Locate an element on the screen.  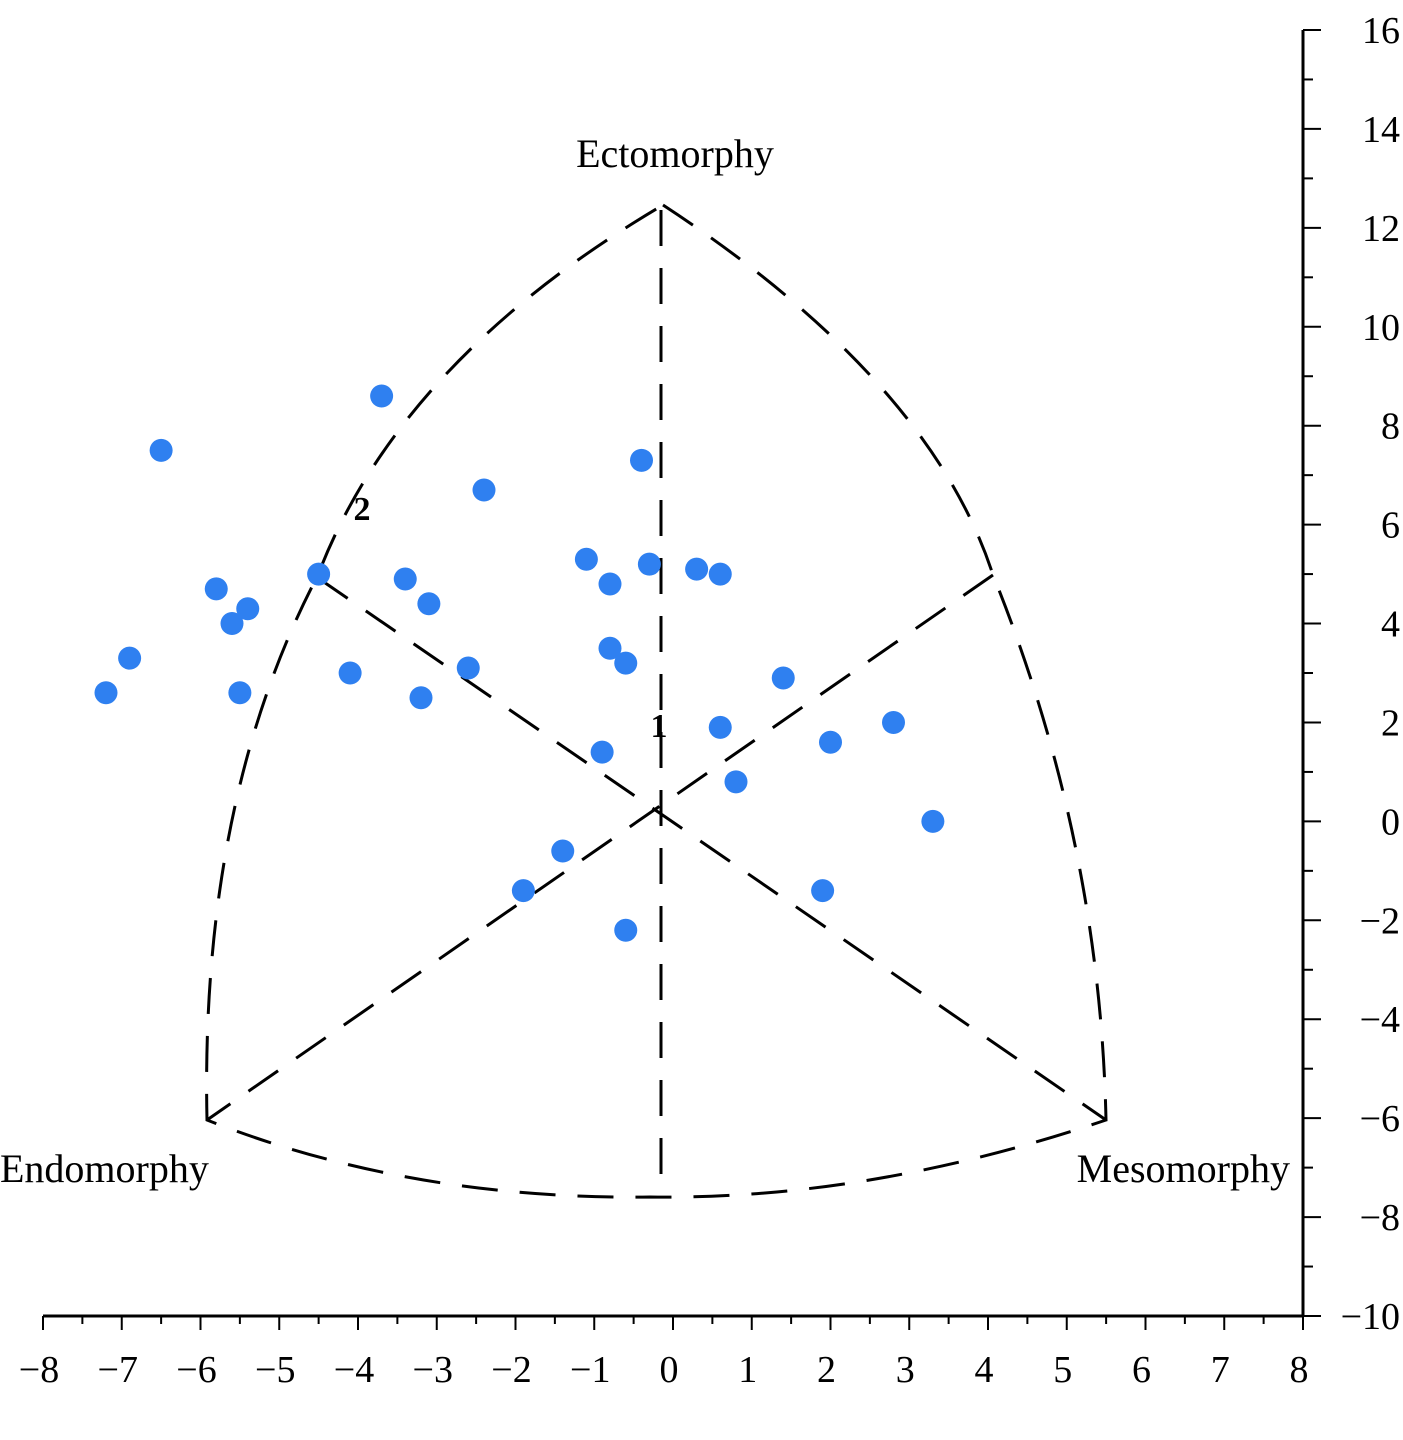
x-tick-label: −1 is located at coordinates (590, 1370).